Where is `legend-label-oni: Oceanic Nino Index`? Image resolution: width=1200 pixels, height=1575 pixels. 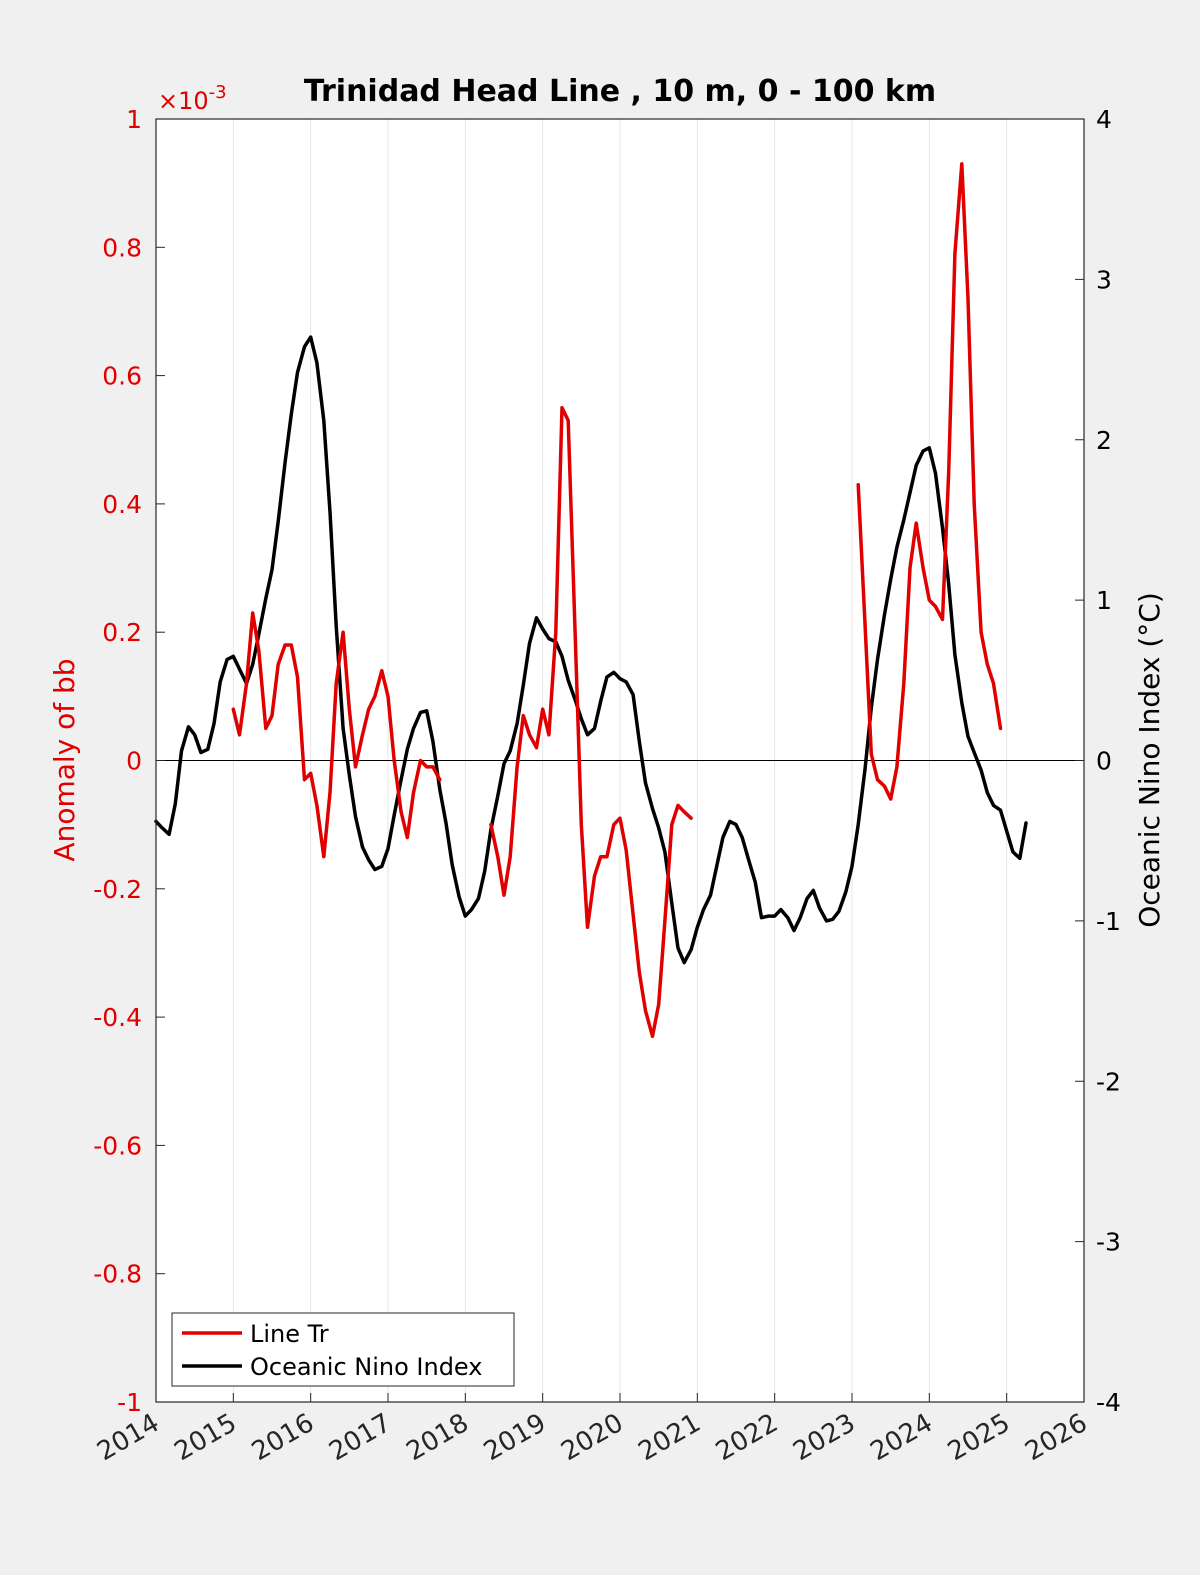 legend-label-oni: Oceanic Nino Index is located at coordinates (366, 1367).